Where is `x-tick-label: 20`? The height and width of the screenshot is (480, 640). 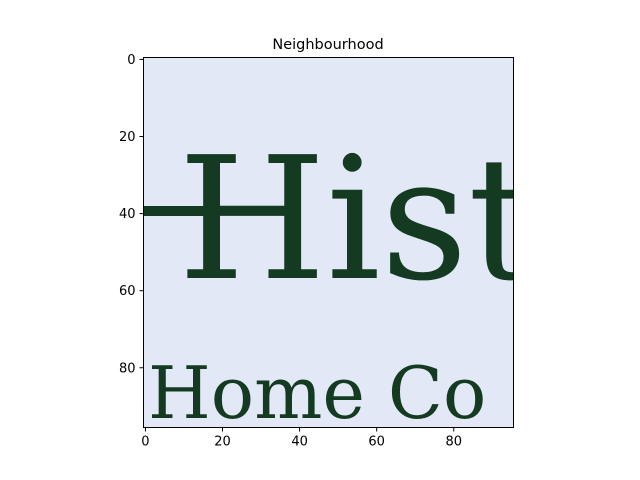 x-tick-label: 20 is located at coordinates (222, 442).